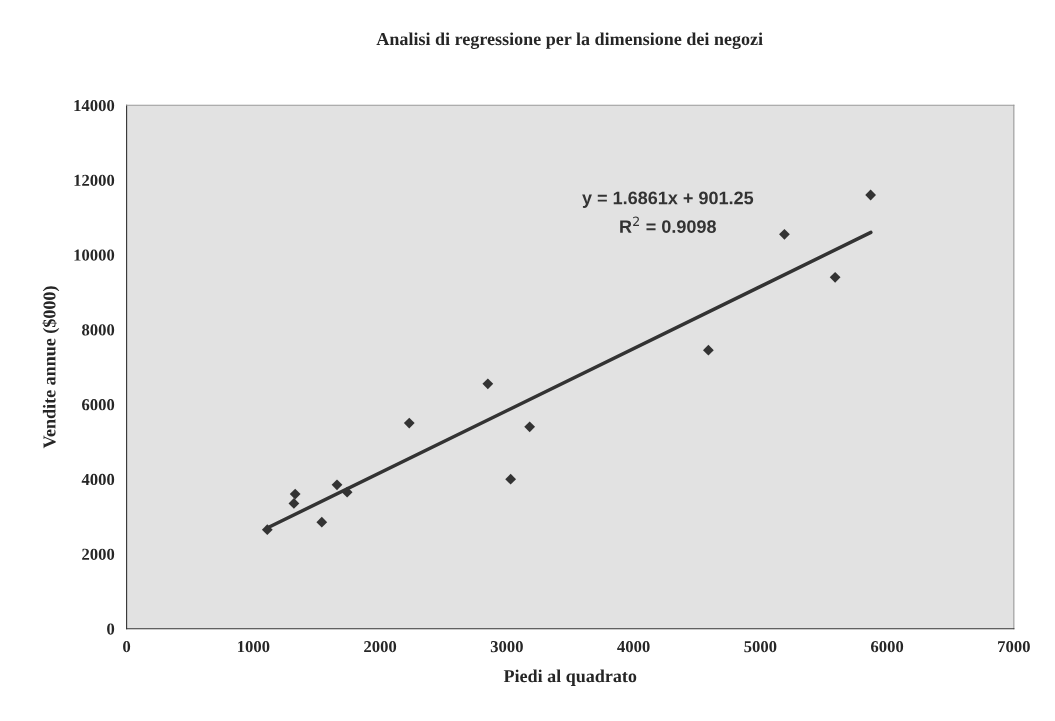 Image resolution: width=1055 pixels, height=721 pixels. What do you see at coordinates (98, 554) in the screenshot?
I see `y-tick-label: 2000` at bounding box center [98, 554].